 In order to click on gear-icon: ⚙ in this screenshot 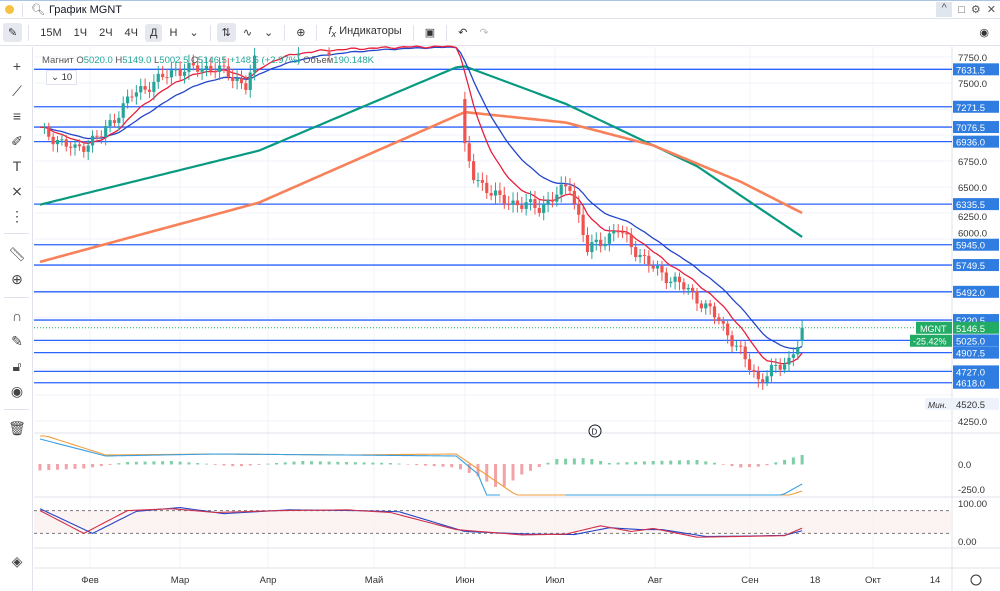, I will do `click(975, 10)`.